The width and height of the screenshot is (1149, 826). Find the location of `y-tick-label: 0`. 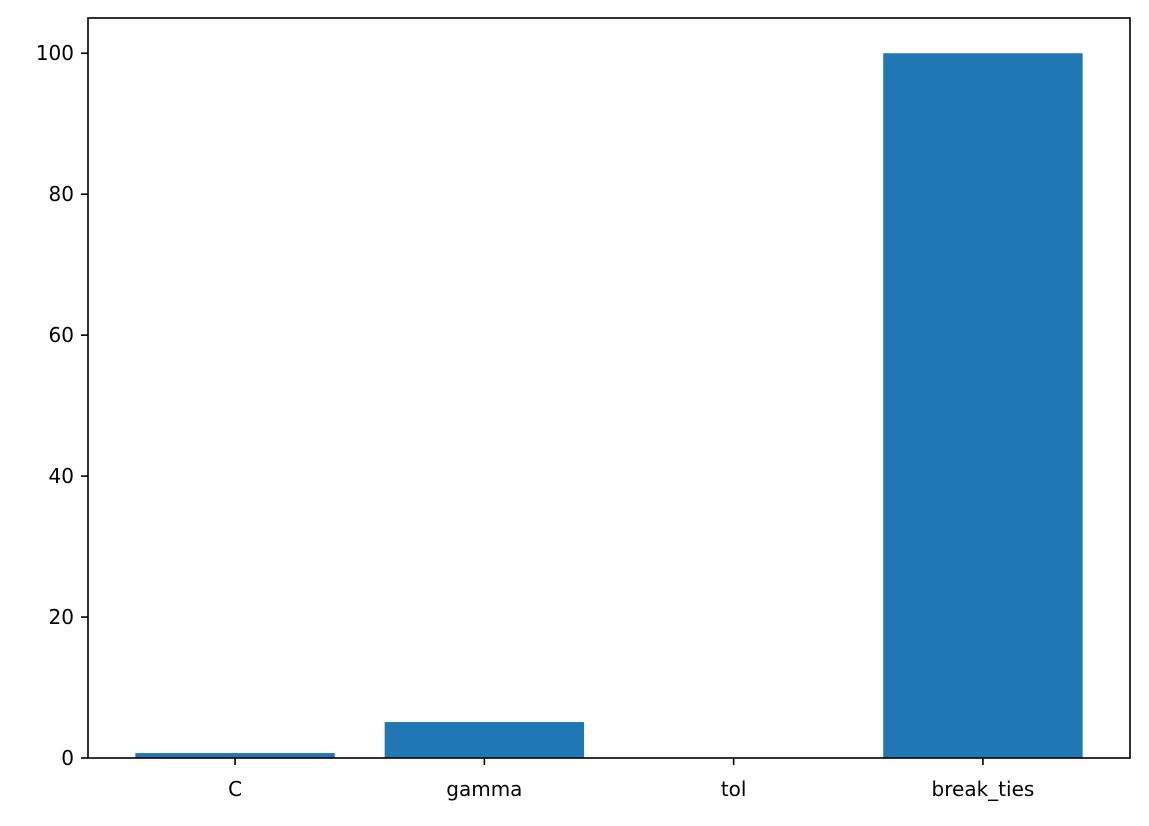

y-tick-label: 0 is located at coordinates (67, 758).